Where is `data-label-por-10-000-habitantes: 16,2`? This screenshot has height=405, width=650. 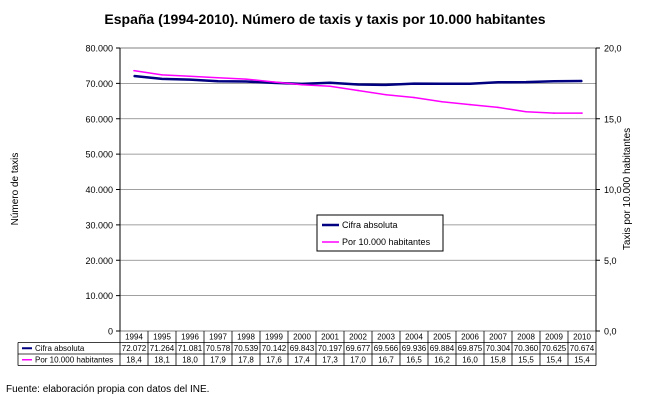
data-label-por-10-000-habitantes: 16,2 is located at coordinates (442, 360).